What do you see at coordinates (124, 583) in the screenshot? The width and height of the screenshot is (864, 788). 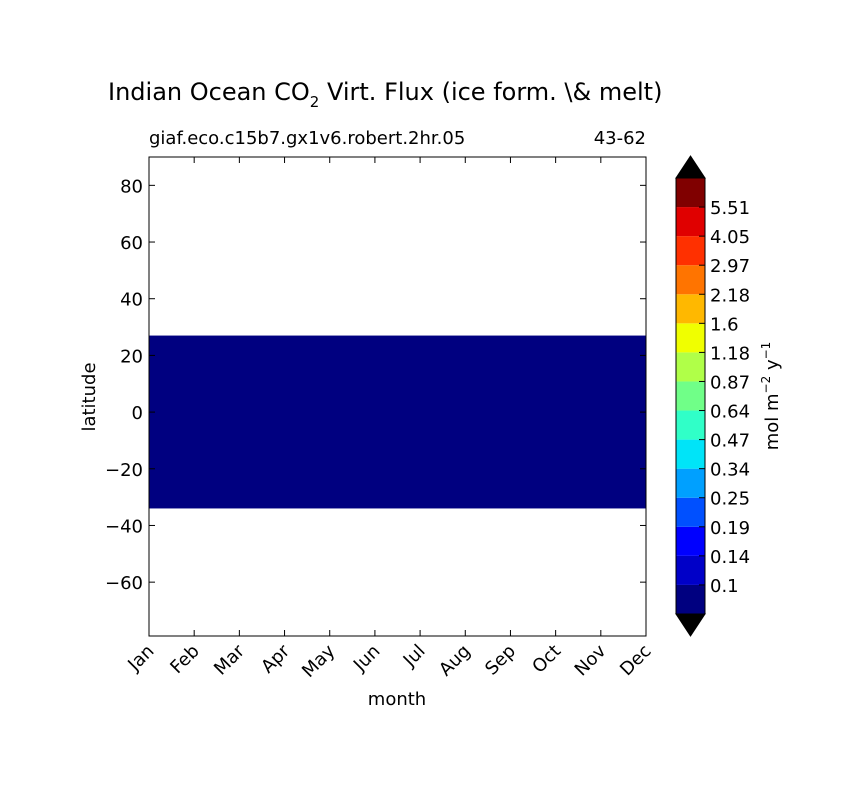 I see `y-tick-label-7: −60` at bounding box center [124, 583].